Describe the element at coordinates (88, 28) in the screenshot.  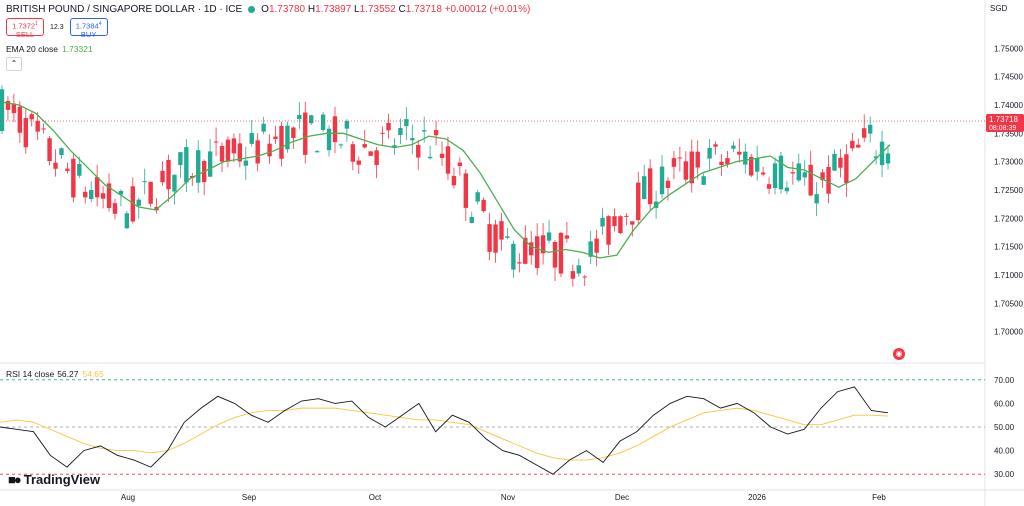
I see `buy-button: 1.73844 BUY` at that location.